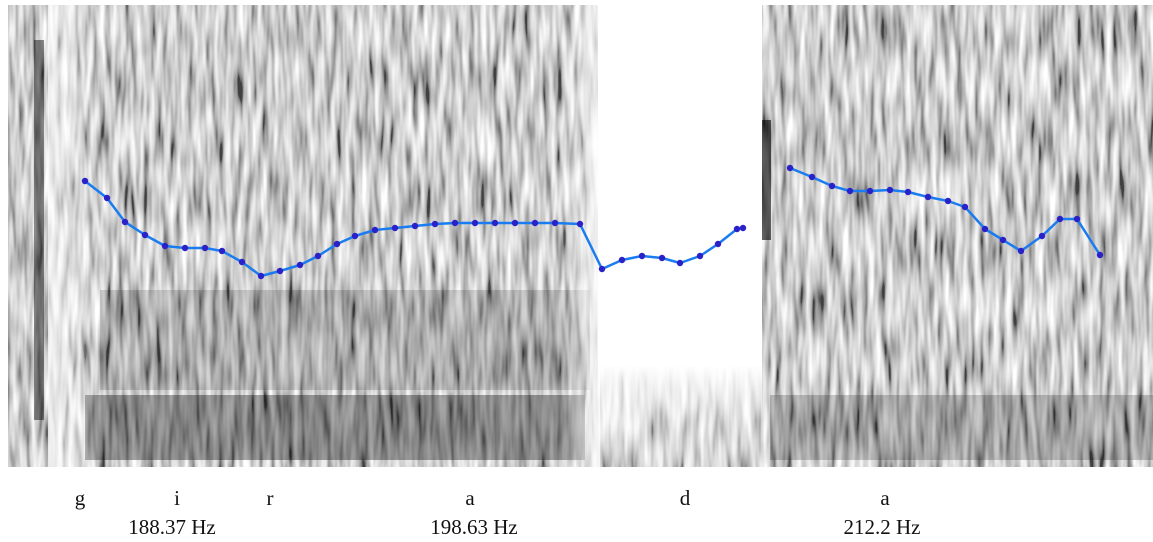 The height and width of the screenshot is (542, 1153). I want to click on segment-label: i, so click(177, 498).